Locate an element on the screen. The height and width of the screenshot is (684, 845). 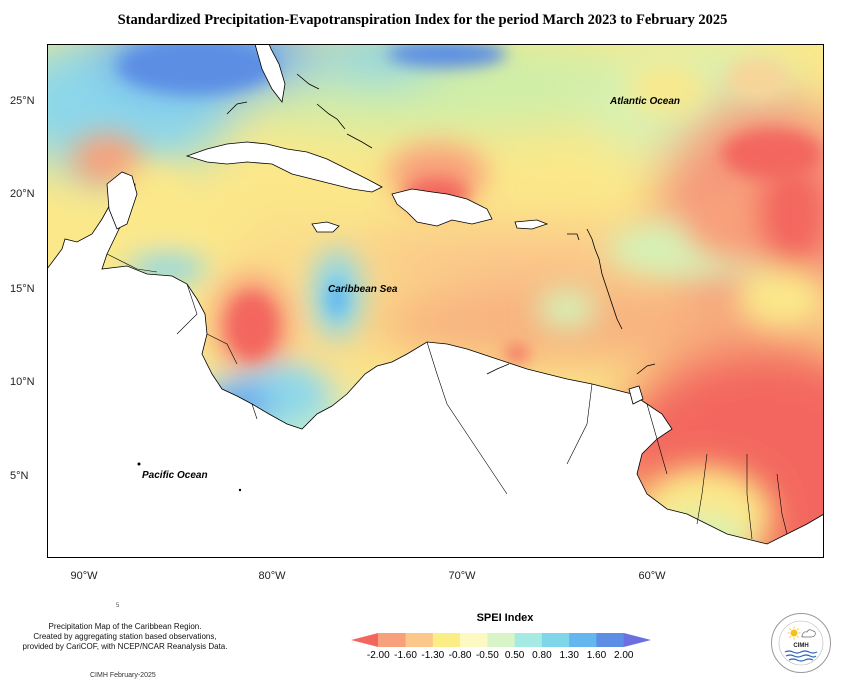
legend-colorbar is located at coordinates (501, 640).